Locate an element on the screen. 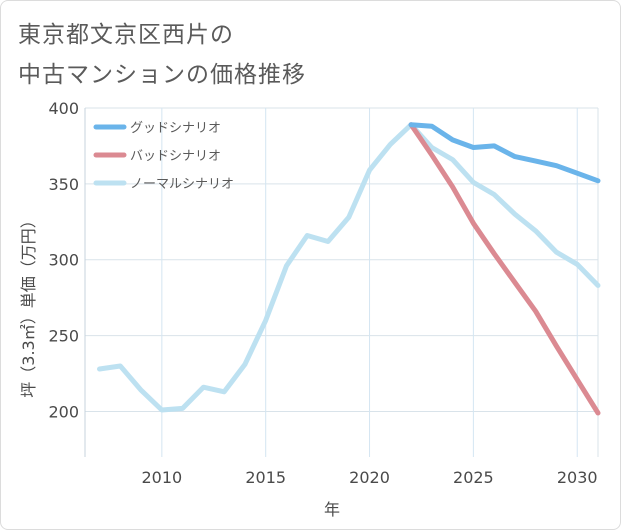 The width and height of the screenshot is (621, 530). x-tick-label: 2030 is located at coordinates (577, 477).